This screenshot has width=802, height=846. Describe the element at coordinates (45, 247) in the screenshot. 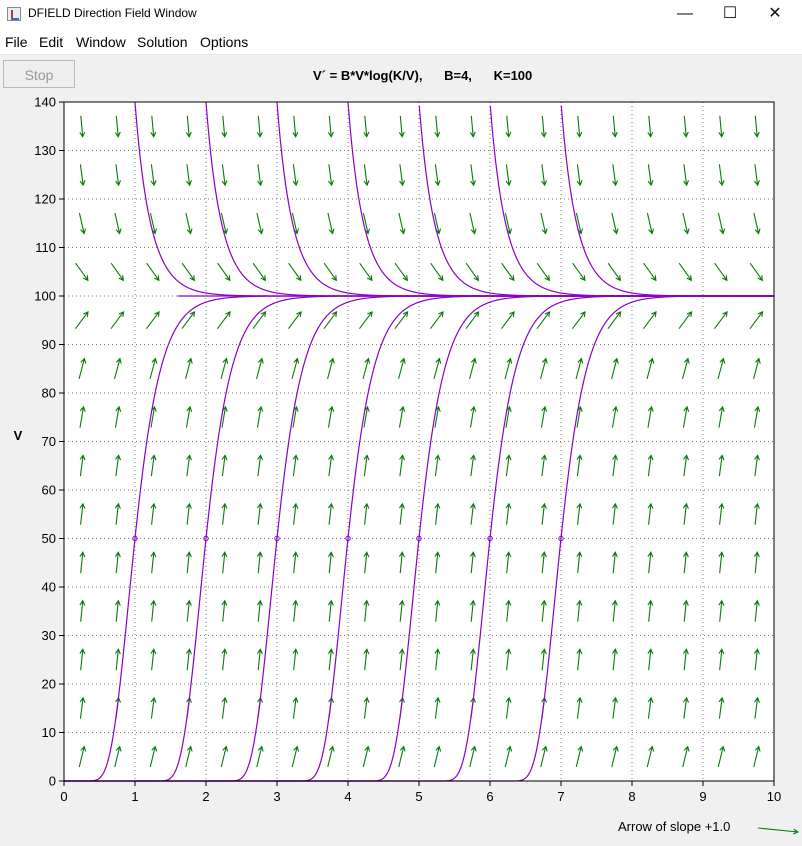

I see `y-tick-label: 110` at that location.